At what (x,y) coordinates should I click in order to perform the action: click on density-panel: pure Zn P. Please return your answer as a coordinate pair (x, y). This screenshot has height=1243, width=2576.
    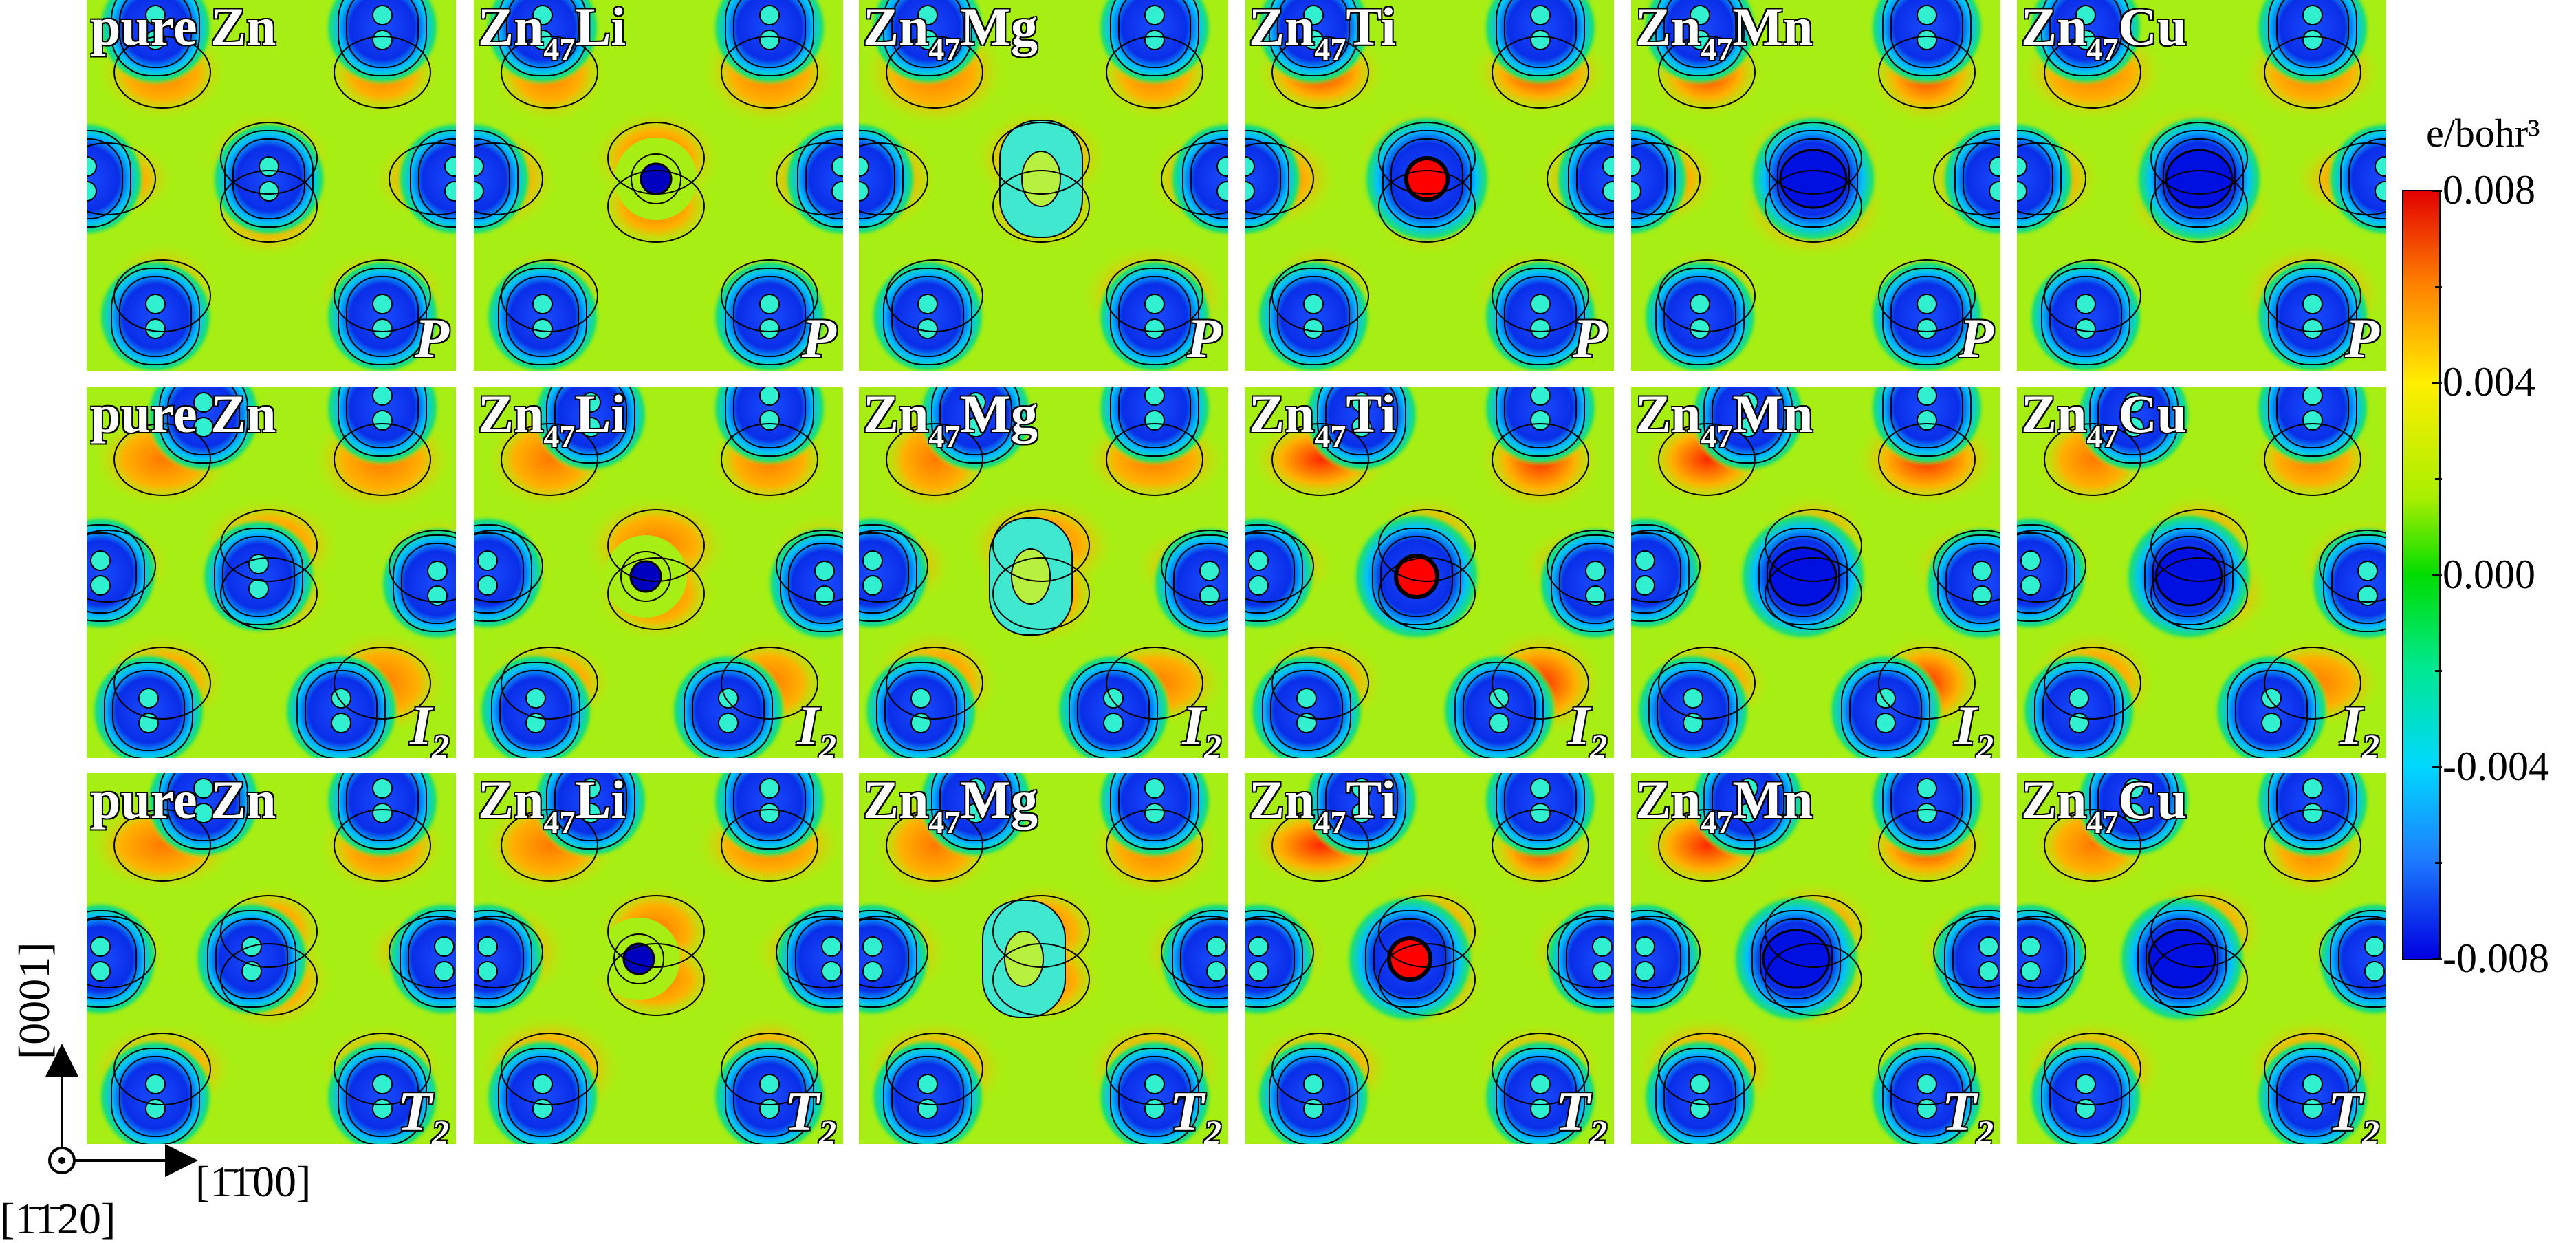
    Looking at the image, I should click on (271, 185).